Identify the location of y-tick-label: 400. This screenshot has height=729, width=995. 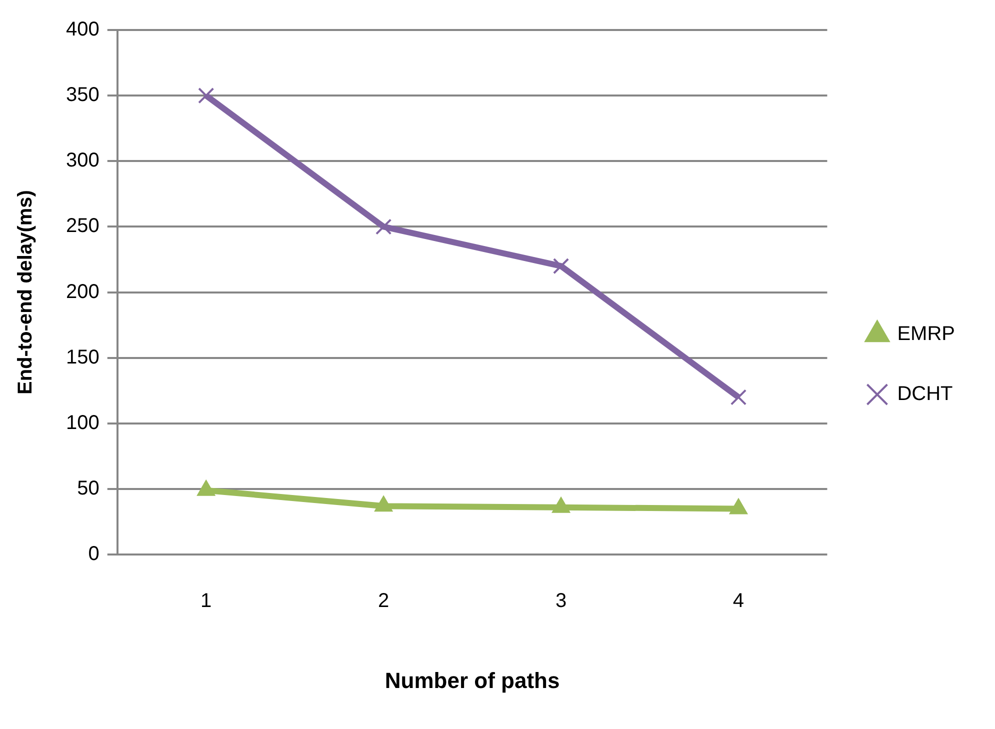
(83, 29).